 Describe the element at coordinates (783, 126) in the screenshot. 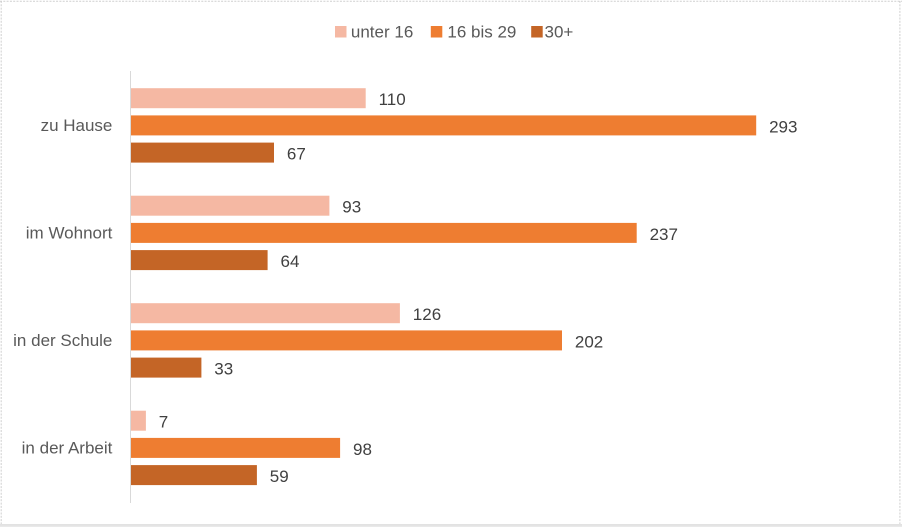

I see `svg-text: 293` at that location.